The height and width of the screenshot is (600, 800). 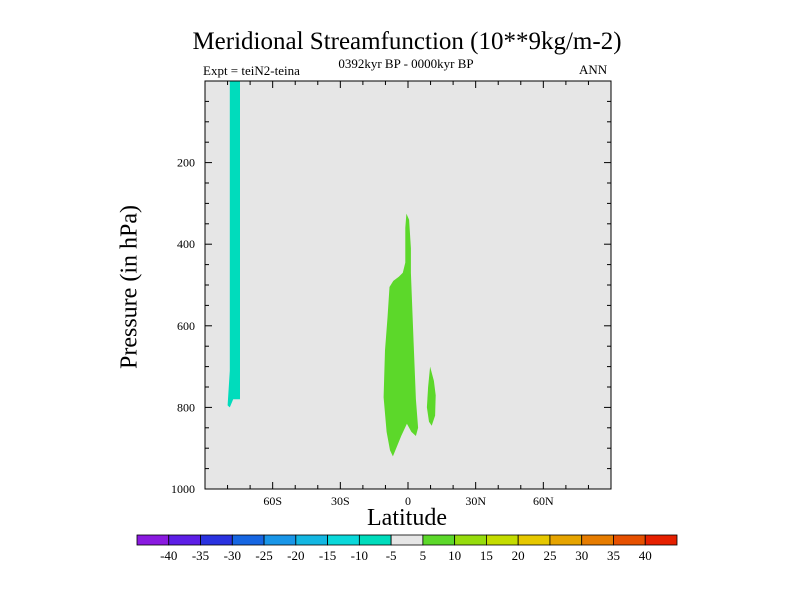 I want to click on colorbar-label: -30, so click(x=232, y=555).